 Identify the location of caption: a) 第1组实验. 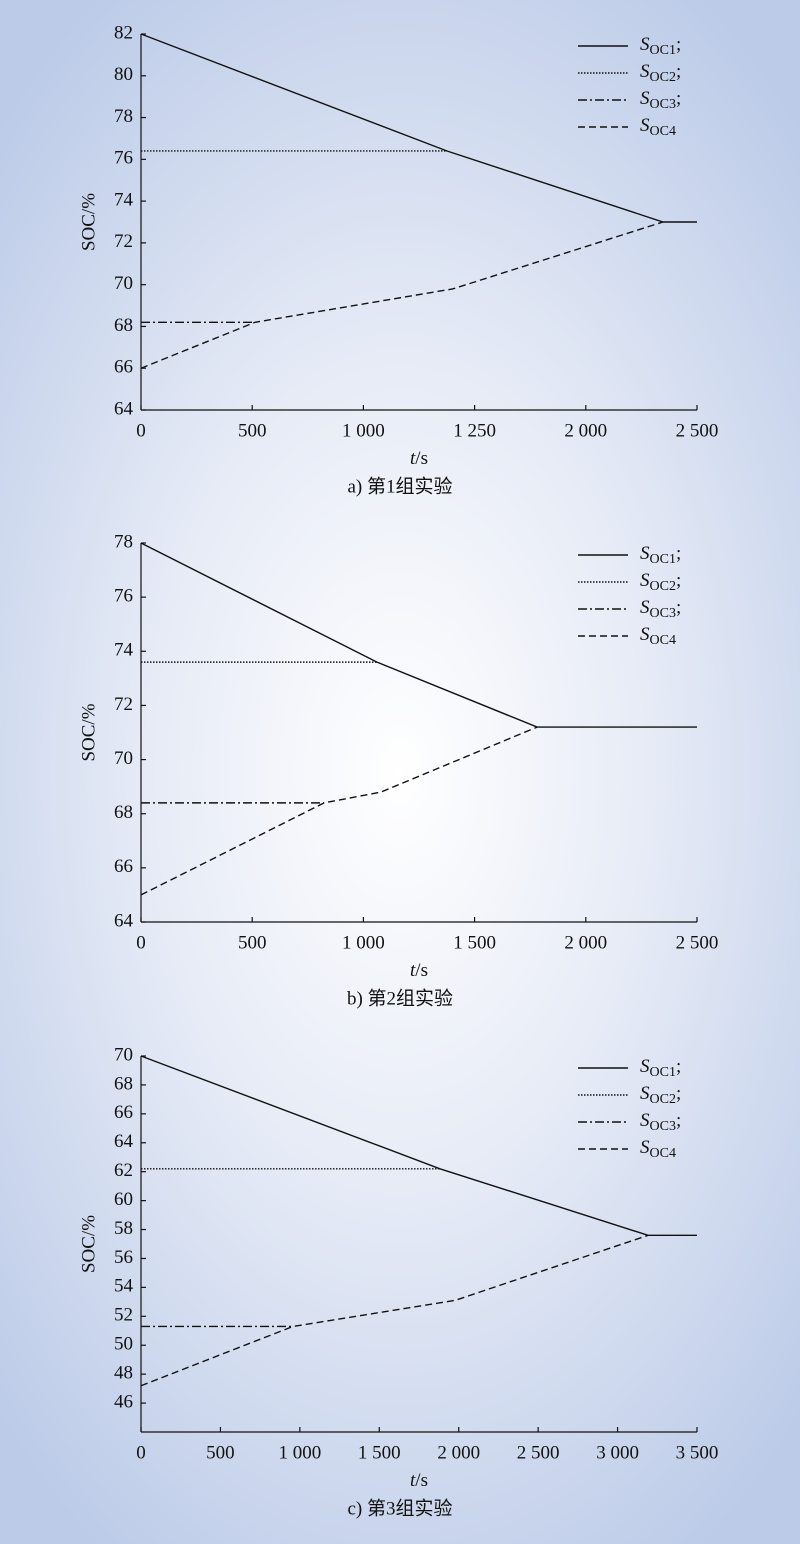
(399, 486).